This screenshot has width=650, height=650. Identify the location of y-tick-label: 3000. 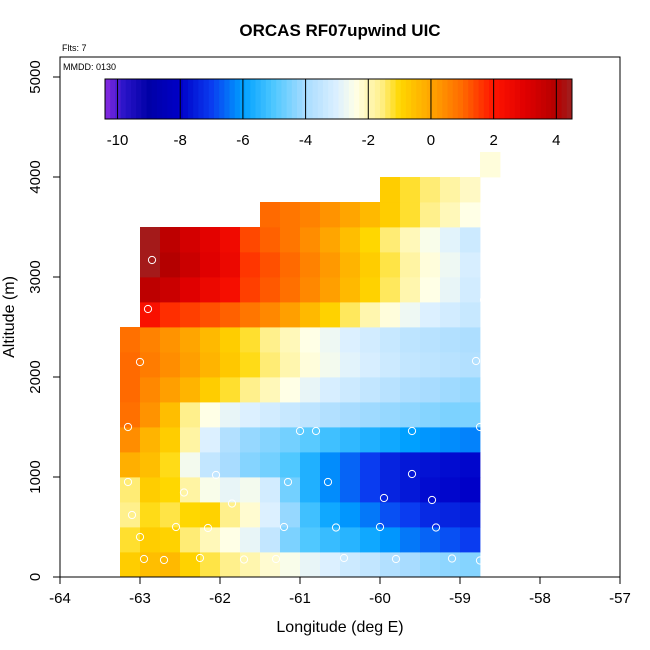
(35, 276).